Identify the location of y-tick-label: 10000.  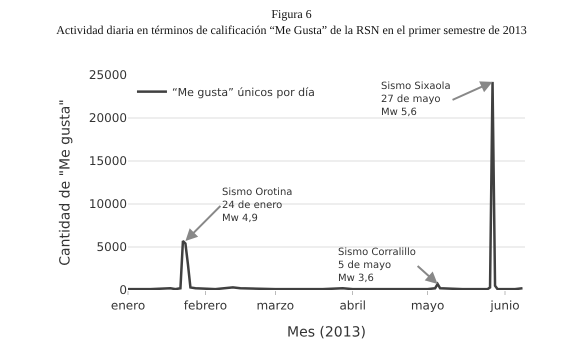
(107, 204).